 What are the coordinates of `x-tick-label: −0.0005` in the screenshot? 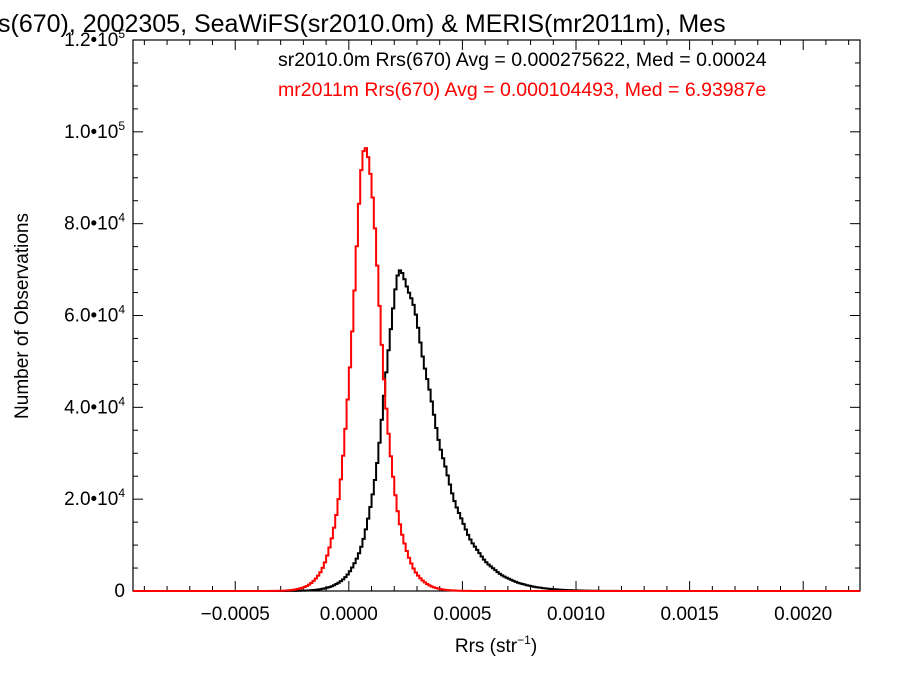 It's located at (235, 614).